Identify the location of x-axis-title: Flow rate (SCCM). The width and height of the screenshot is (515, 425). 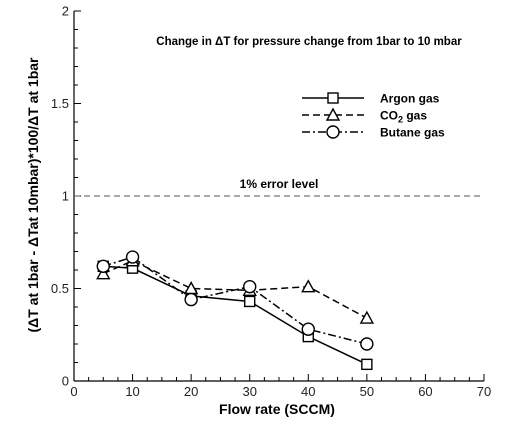
(277, 409).